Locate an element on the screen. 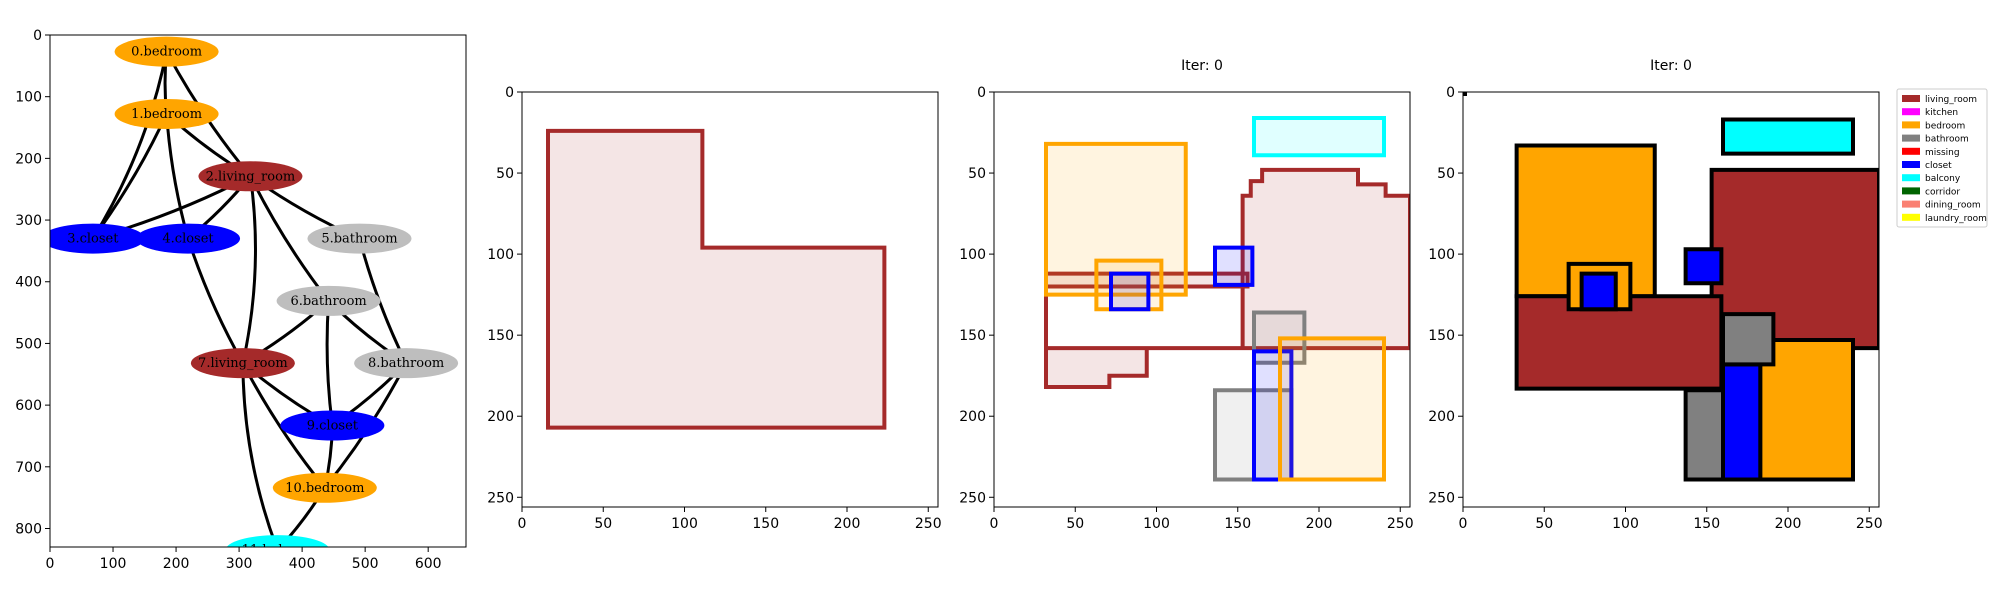 Image resolution: width=2000 pixels, height=600 pixels. legend-label: corridor is located at coordinates (1942, 192).